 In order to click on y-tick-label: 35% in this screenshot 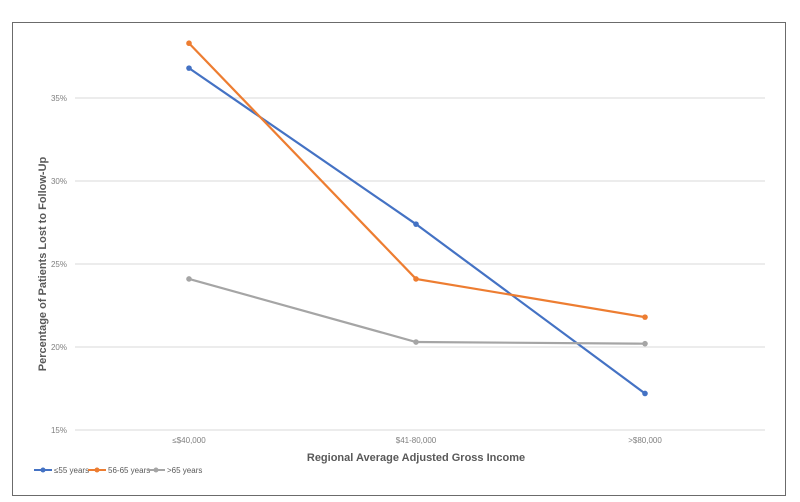, I will do `click(59, 98)`.